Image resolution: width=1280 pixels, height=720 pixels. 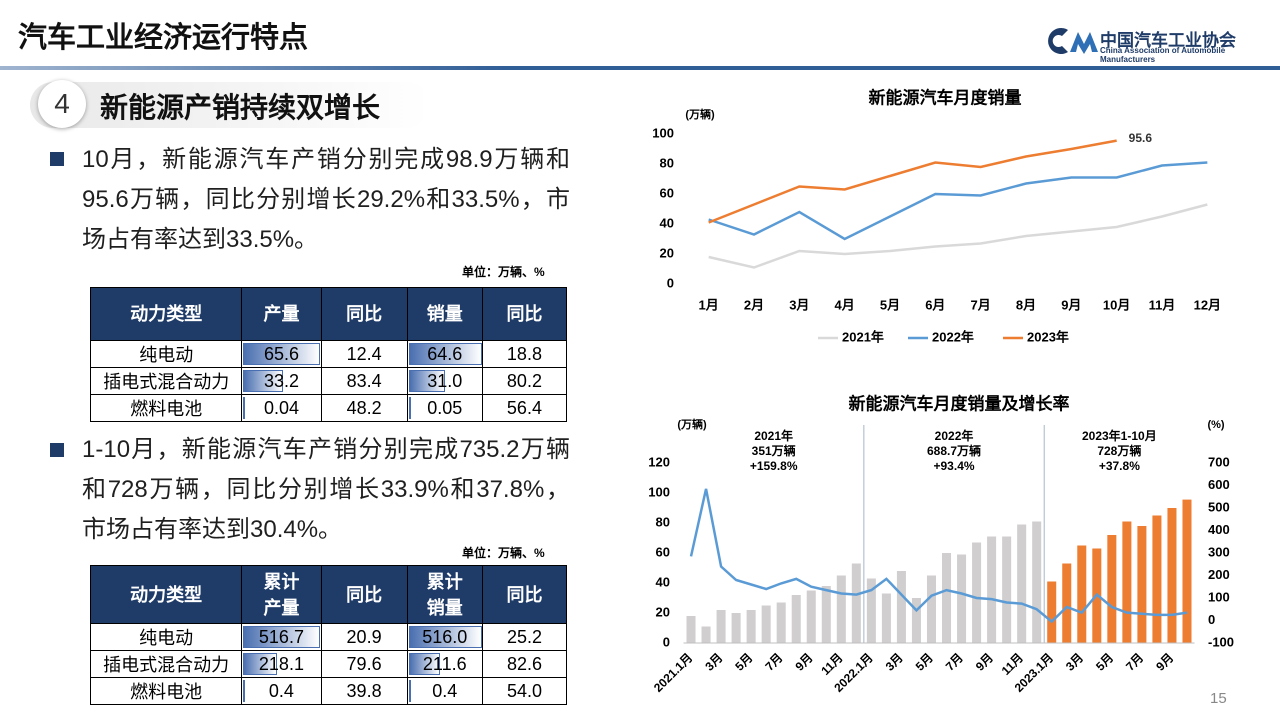 I want to click on cell: 516.0, so click(x=444, y=637).